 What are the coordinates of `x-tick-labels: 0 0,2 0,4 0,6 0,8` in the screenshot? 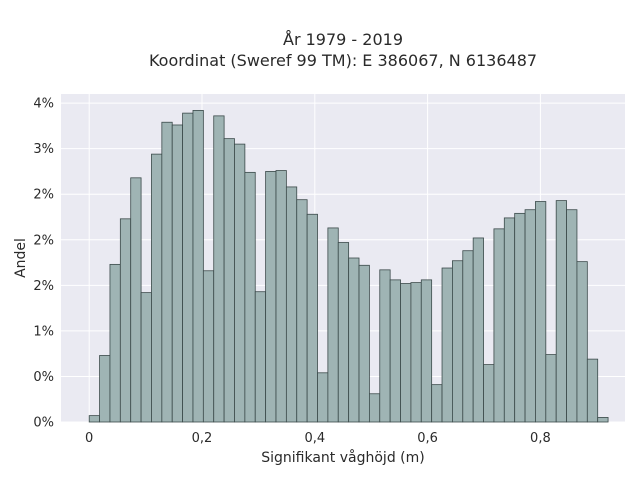 It's located at (318, 438).